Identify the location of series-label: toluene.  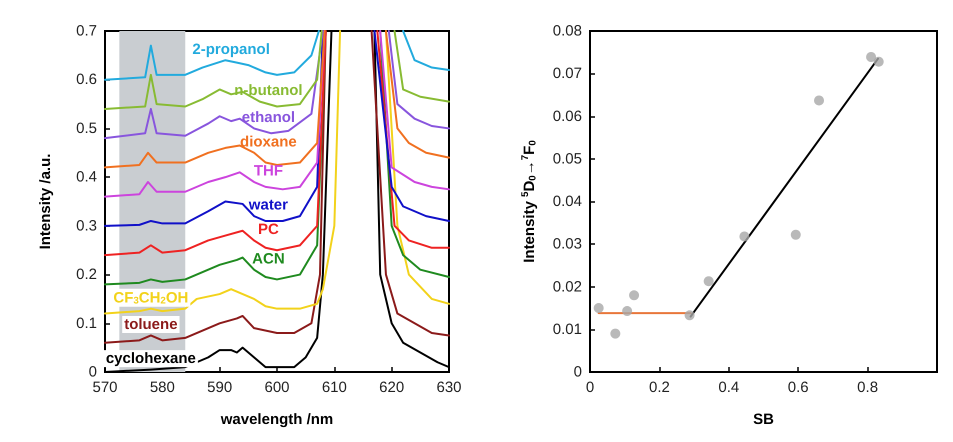
(151, 325).